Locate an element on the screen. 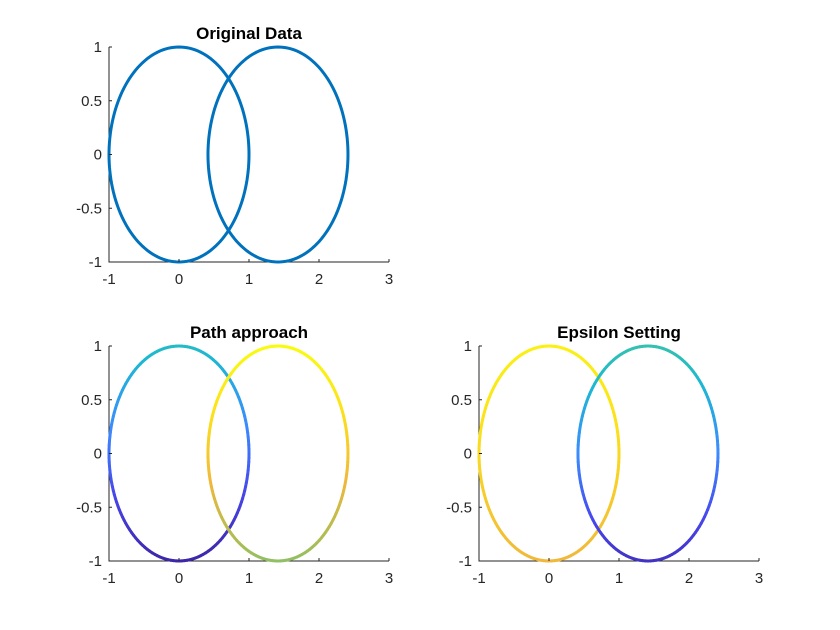  subplot-title: Path approach is located at coordinates (249, 332).